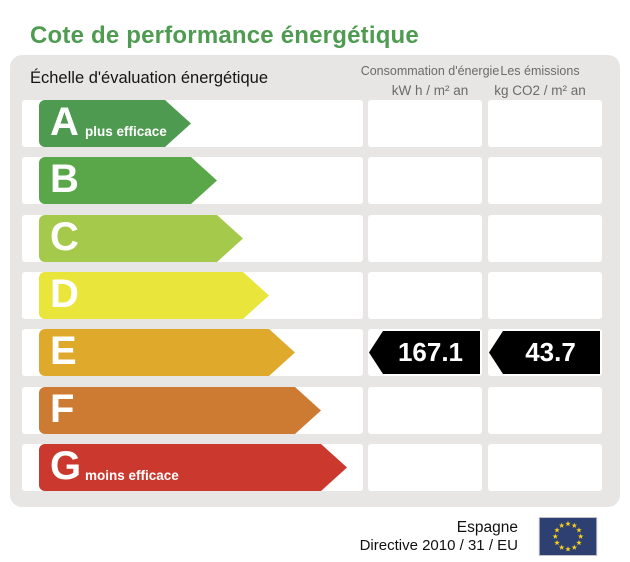  I want to click on rating-arrow-g: G moins efficace, so click(193, 467).